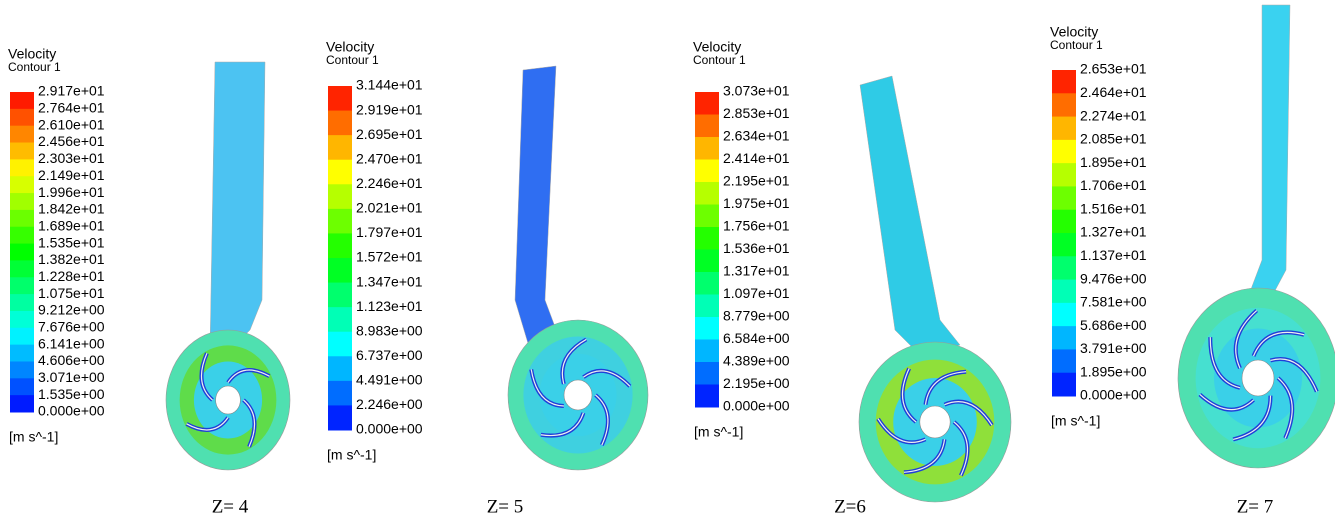  Describe the element at coordinates (71, 377) in the screenshot. I see `colorbar-label: 3.071e+00` at that location.